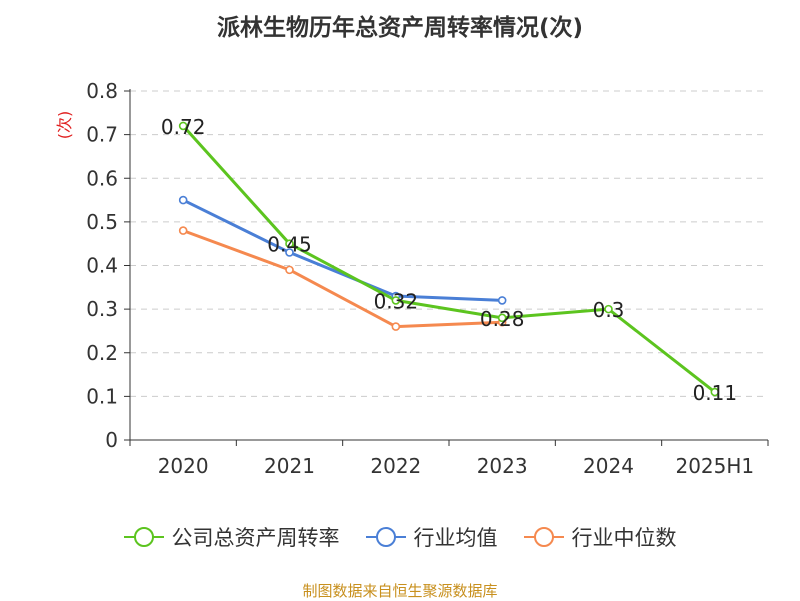  I want to click on data-label: 0.11, so click(715, 393).